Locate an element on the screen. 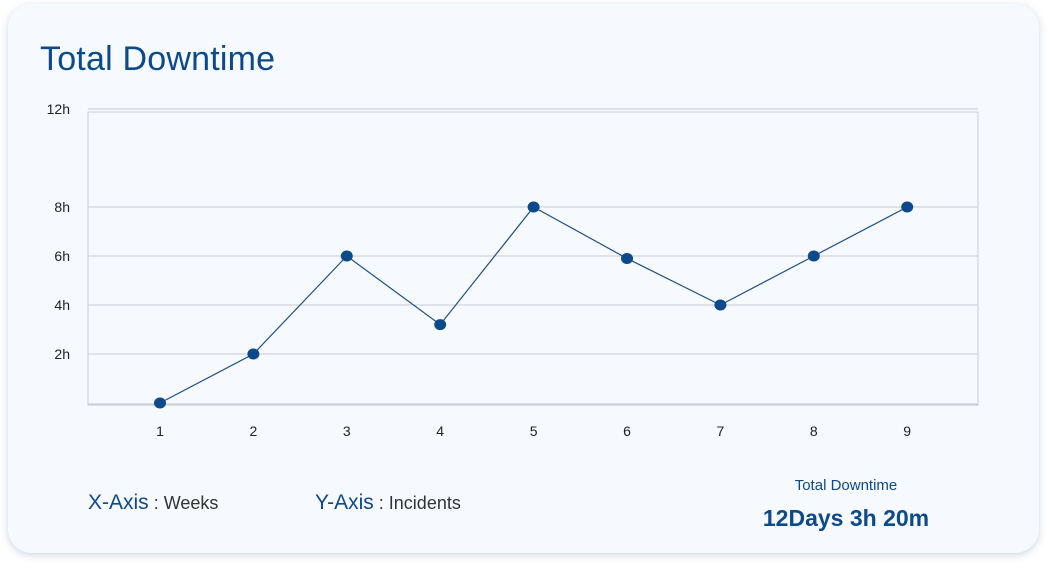  y-tick-label: 8h is located at coordinates (62, 207).